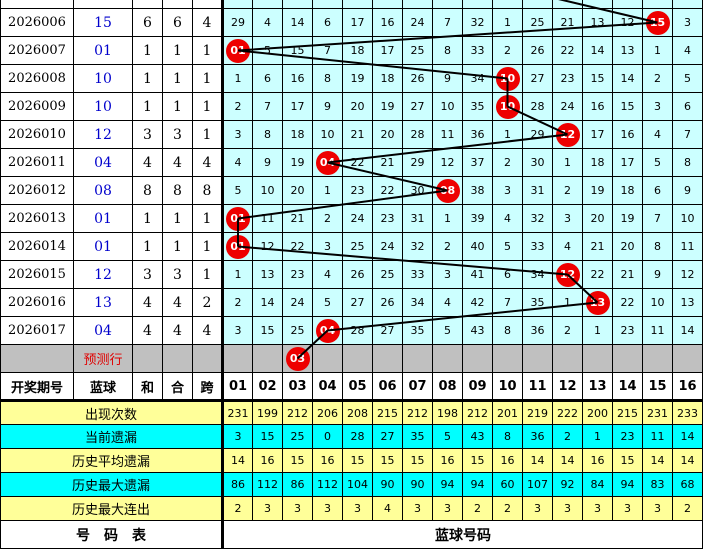 The width and height of the screenshot is (703, 549). Describe the element at coordinates (687, 387) in the screenshot. I see `header-number: 16` at that location.